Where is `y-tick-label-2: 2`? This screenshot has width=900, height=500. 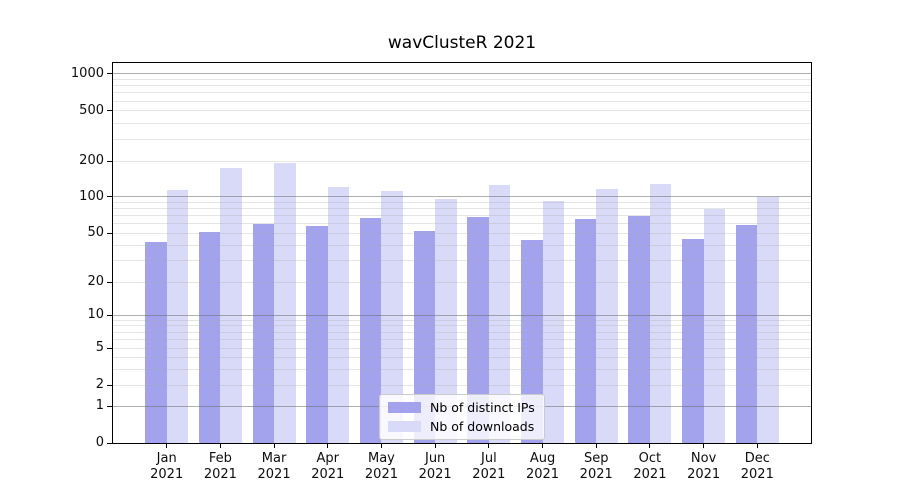
y-tick-label-2: 2 is located at coordinates (99, 385).